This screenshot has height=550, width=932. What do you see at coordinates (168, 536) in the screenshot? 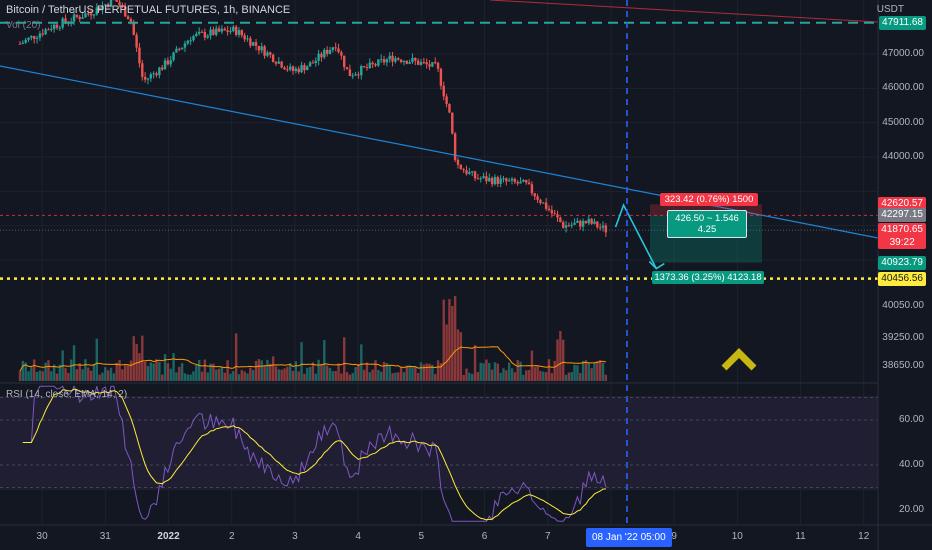
I see `time-axis-label: 2022` at bounding box center [168, 536].